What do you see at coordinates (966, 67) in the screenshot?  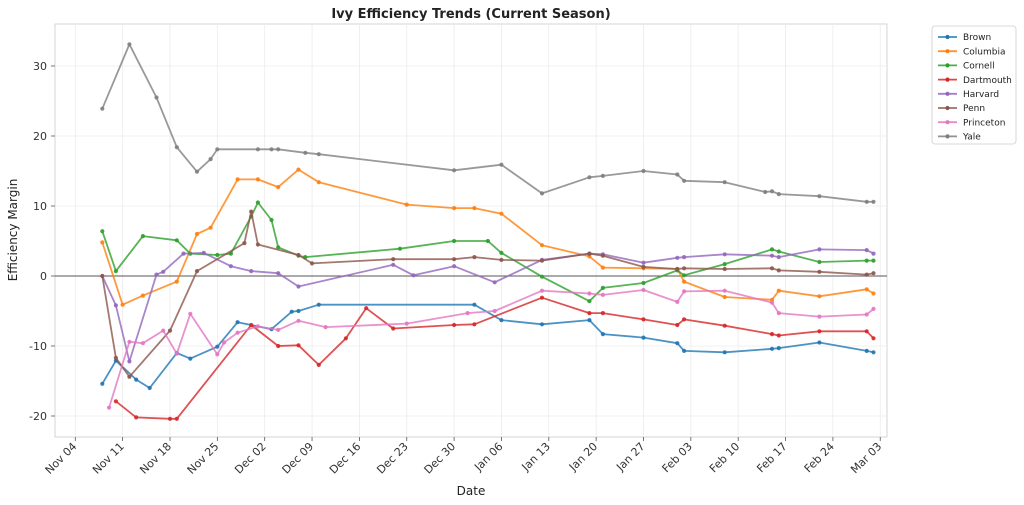 I see `legend-item-cornell: Cornell` at bounding box center [966, 67].